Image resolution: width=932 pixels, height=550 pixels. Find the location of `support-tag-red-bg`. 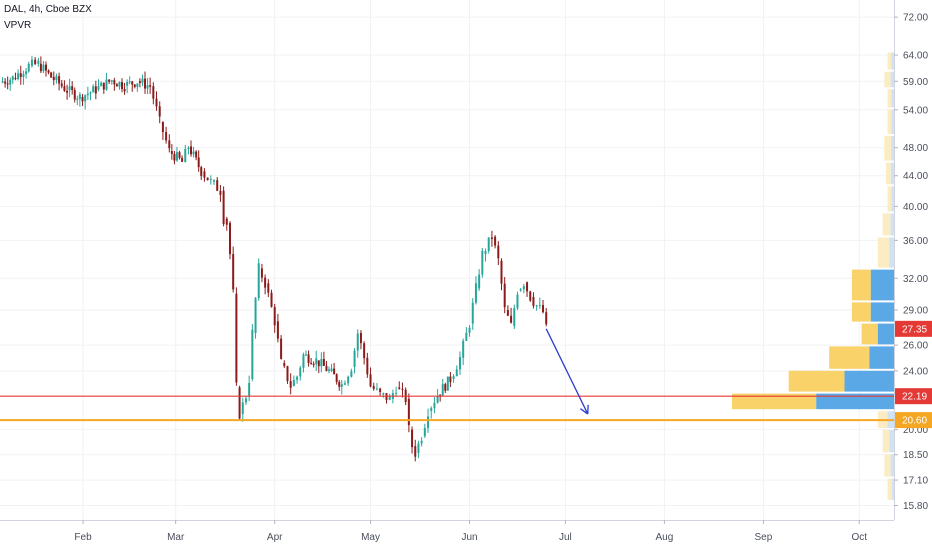

support-tag-red-bg is located at coordinates (913, 396).